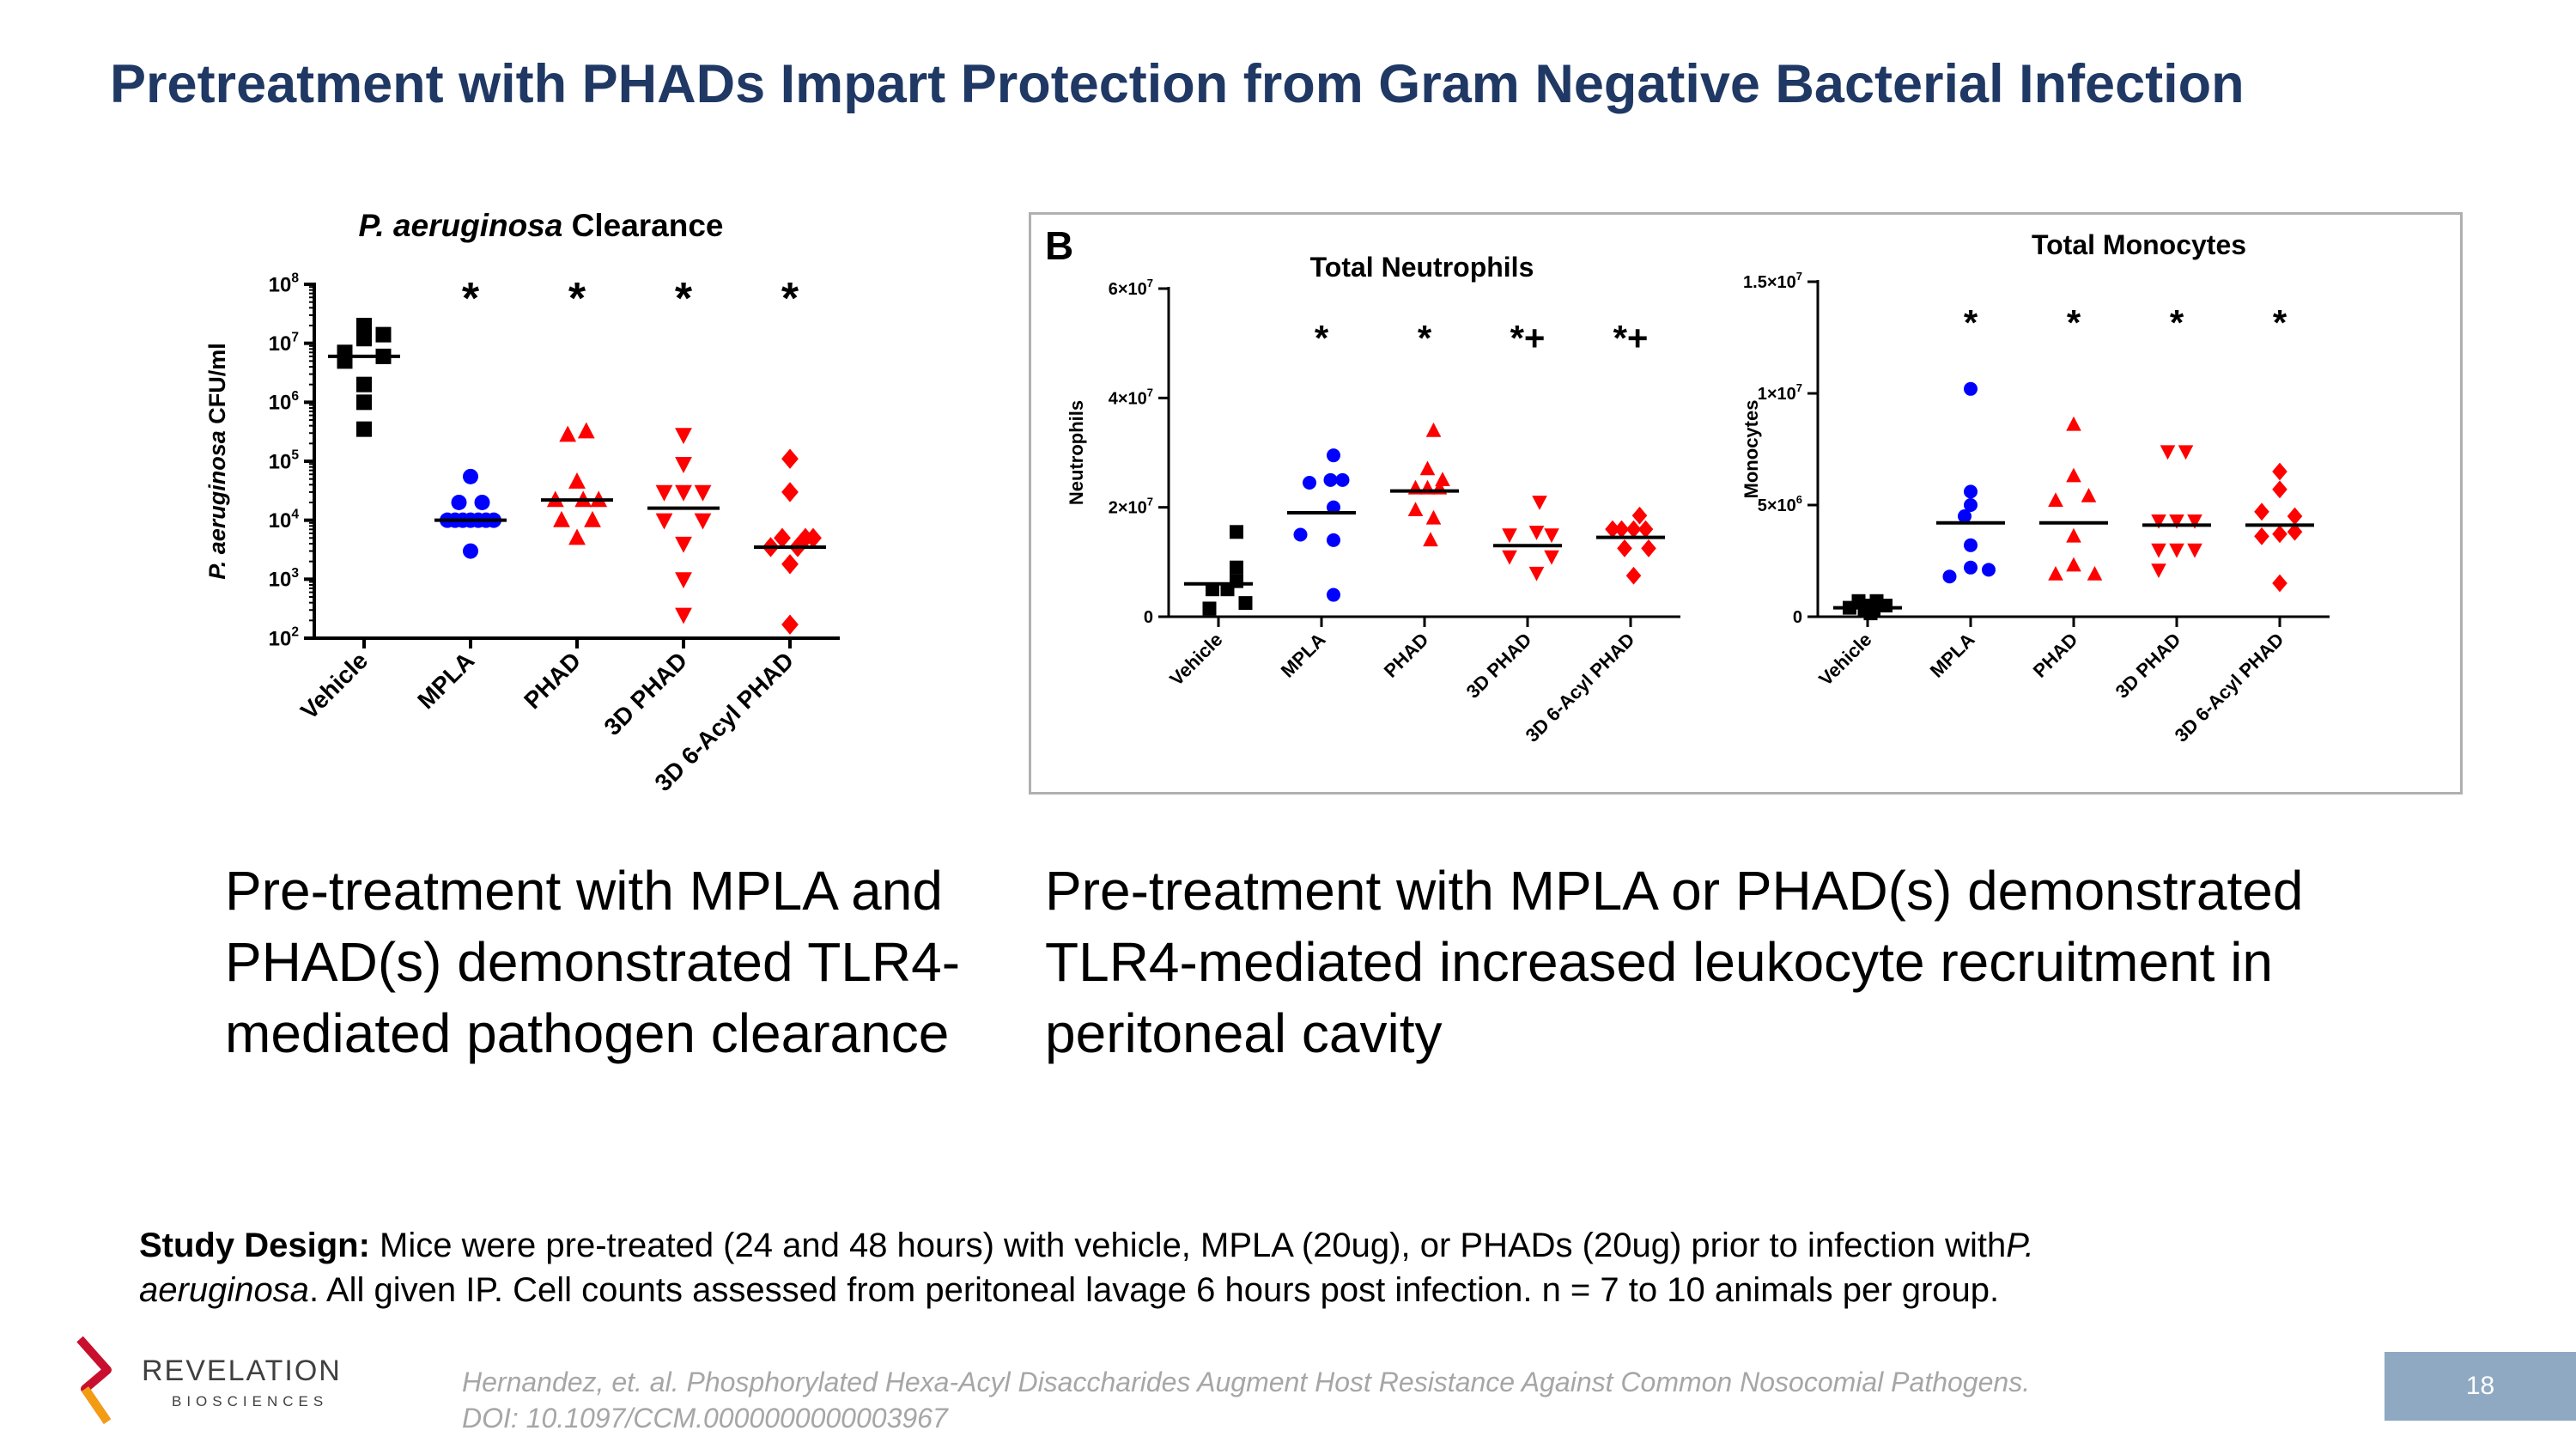 Image resolution: width=2576 pixels, height=1449 pixels. What do you see at coordinates (2280, 583) in the screenshot?
I see `monocytes-point-3d-6-acyl-phad` at bounding box center [2280, 583].